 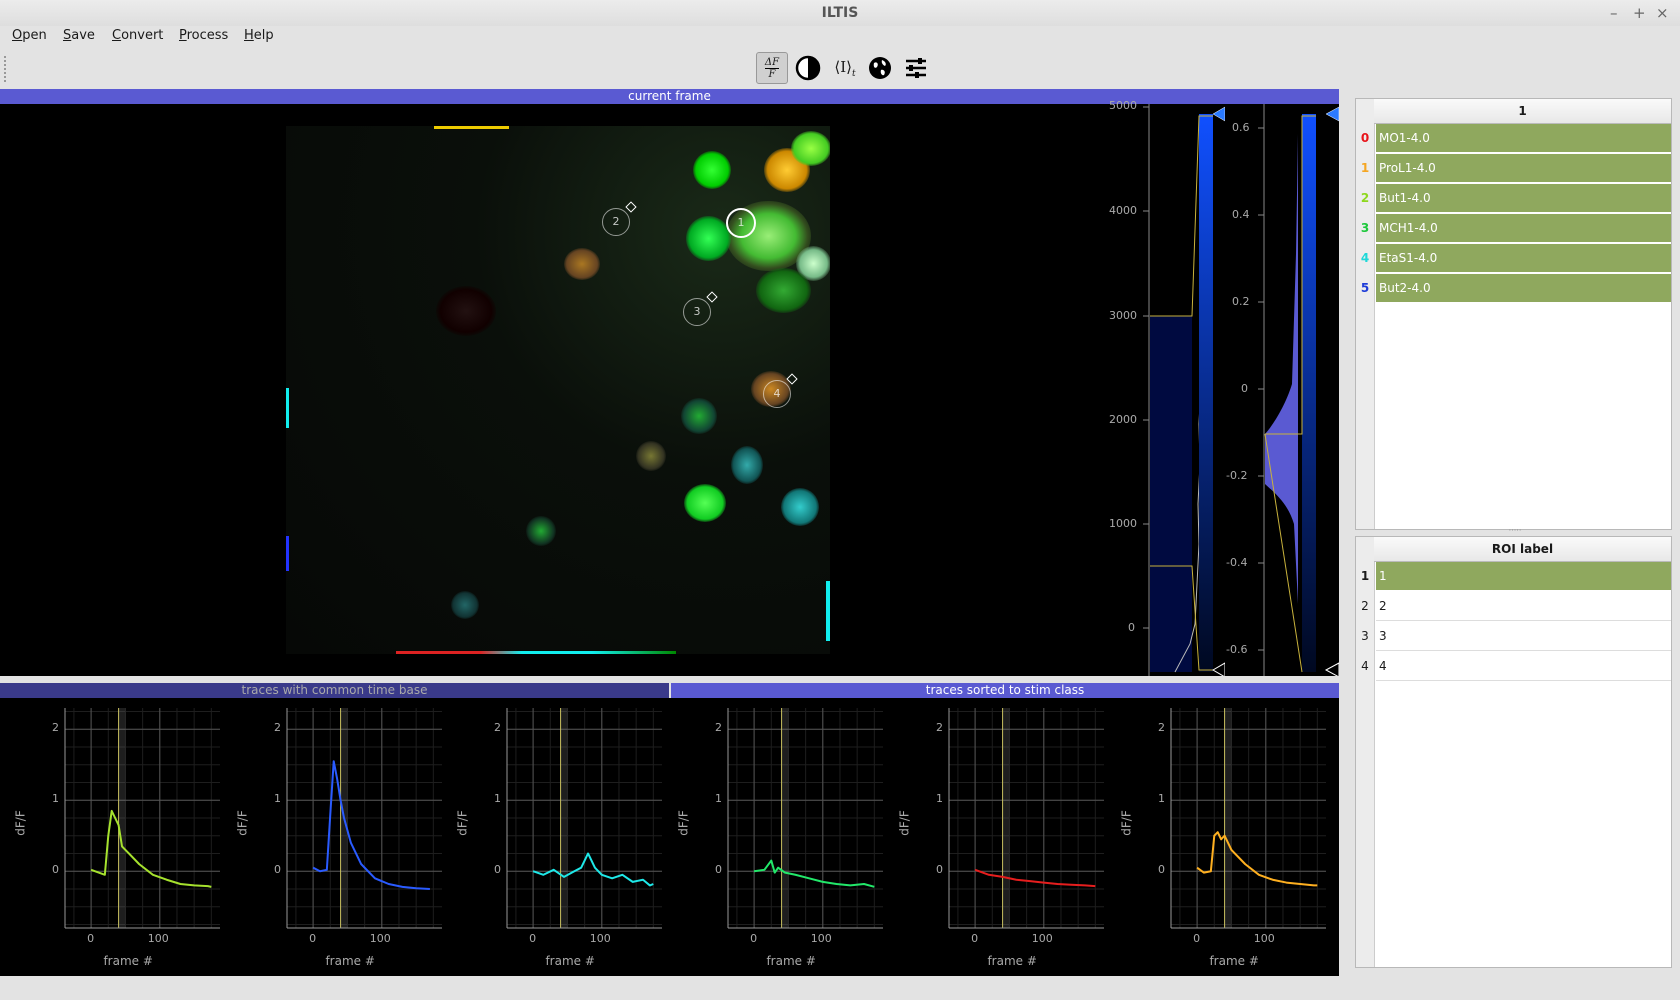 What do you see at coordinates (29, 35) in the screenshot?
I see `menu-open: Open` at bounding box center [29, 35].